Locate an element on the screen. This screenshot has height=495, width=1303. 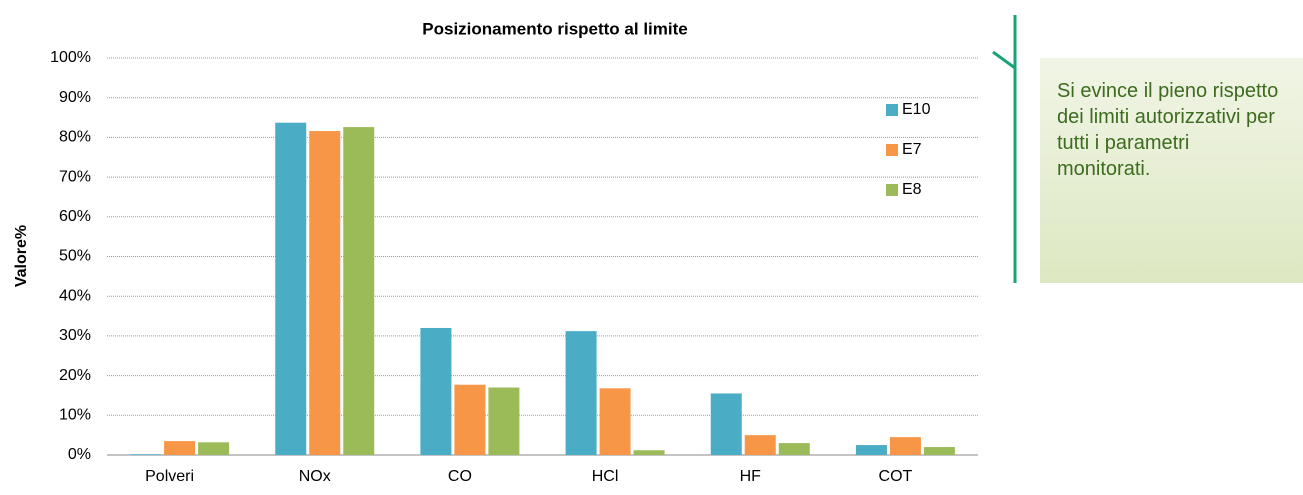
y-tick-label: 20% is located at coordinates (75, 375).